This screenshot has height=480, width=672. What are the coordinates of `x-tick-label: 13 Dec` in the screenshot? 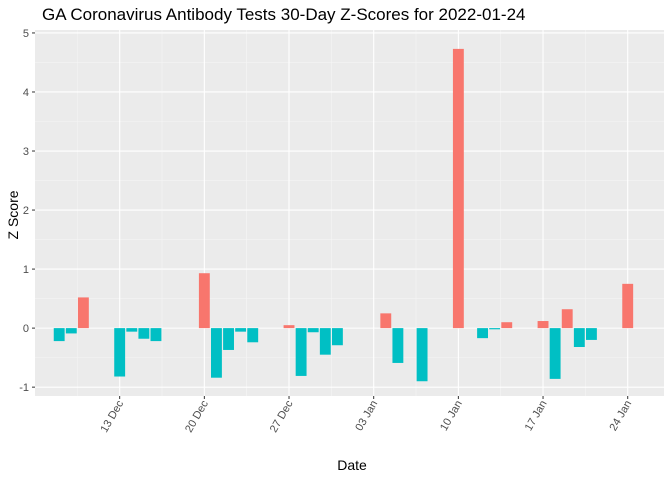 It's located at (112, 416).